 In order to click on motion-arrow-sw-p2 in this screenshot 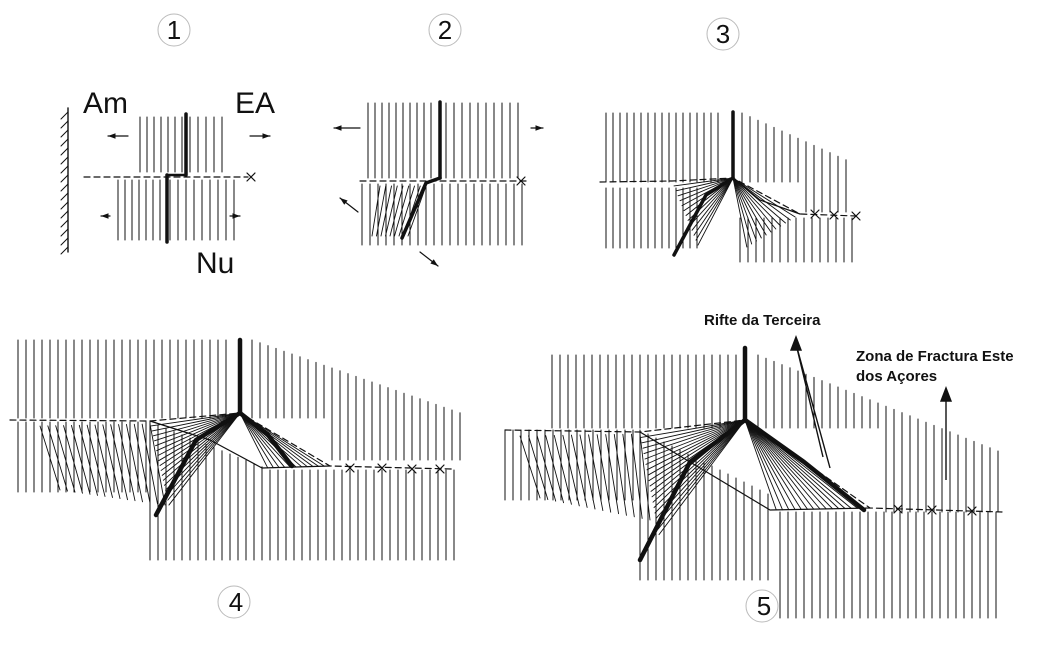, I will do `click(344, 201)`.